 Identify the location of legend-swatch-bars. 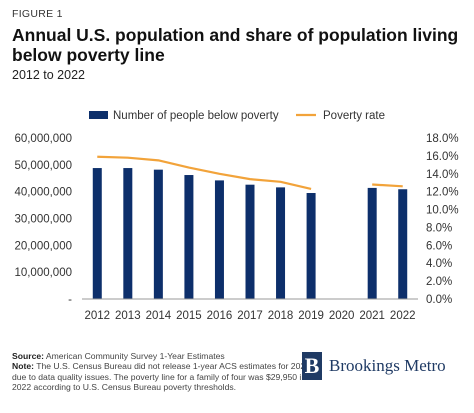
(98, 115).